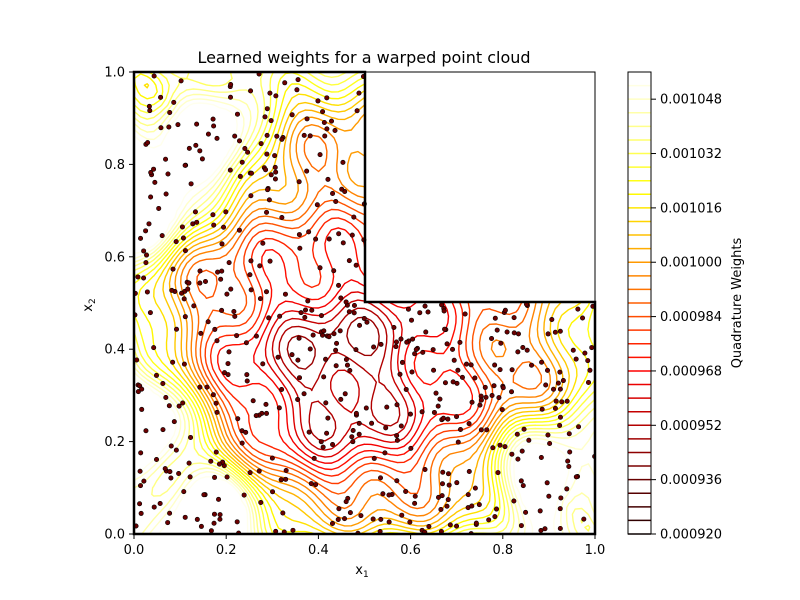 The height and width of the screenshot is (600, 800). I want to click on y-tick-label: 0.8, so click(114, 165).